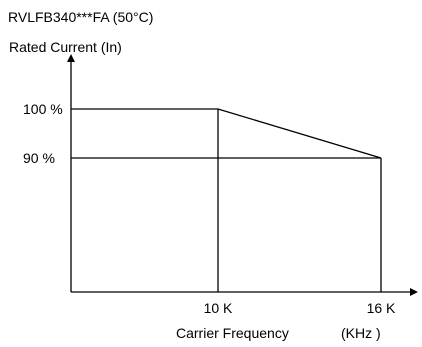 The height and width of the screenshot is (347, 422). I want to click on x-tick-label-10: 10 K, so click(218, 308).